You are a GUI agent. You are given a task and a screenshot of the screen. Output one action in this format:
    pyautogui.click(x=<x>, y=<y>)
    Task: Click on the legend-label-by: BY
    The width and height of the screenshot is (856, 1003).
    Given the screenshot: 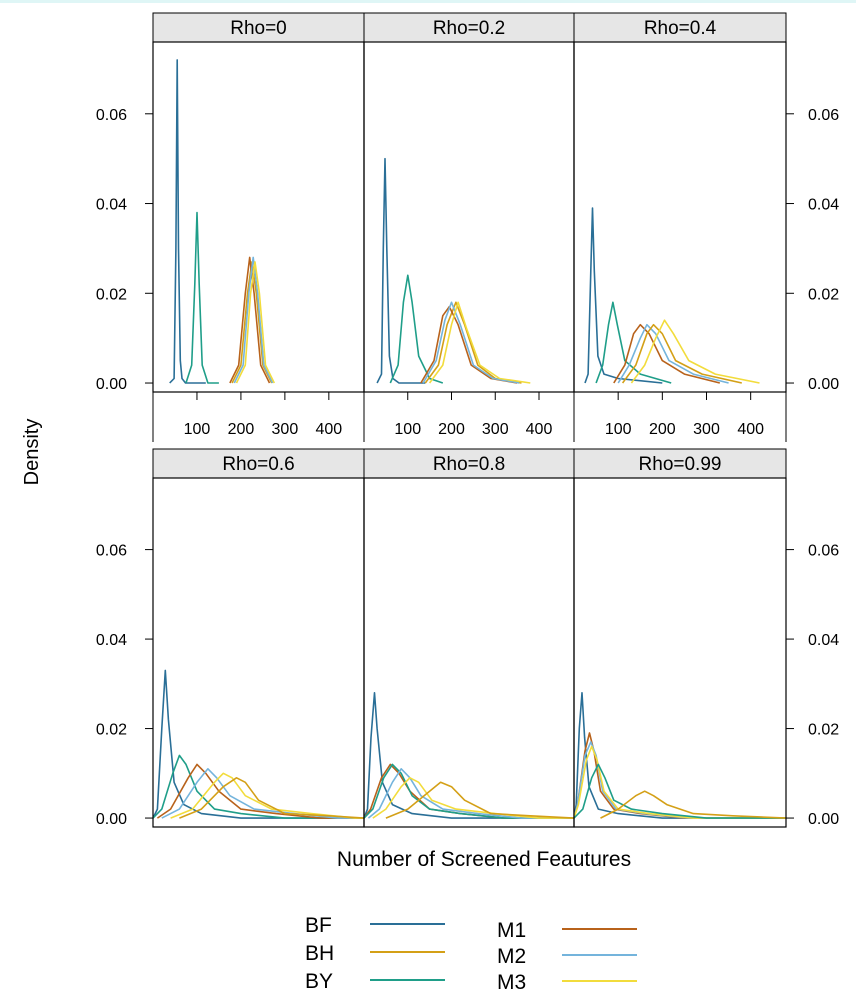 What is the action you would take?
    pyautogui.click(x=319, y=981)
    